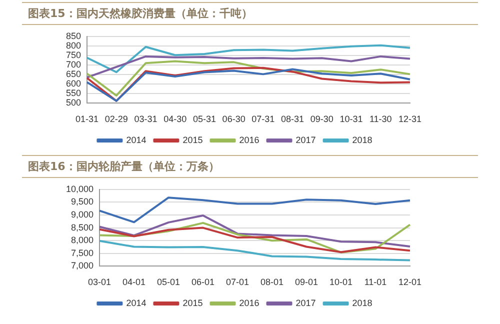 This screenshot has width=500, height=324. What do you see at coordinates (116, 119) in the screenshot?
I see `x-tick-label: 02-29` at bounding box center [116, 119].